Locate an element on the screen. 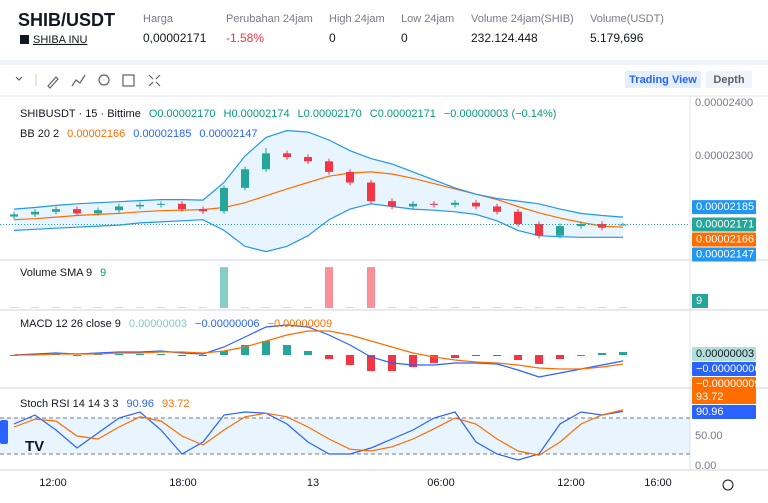 This screenshot has height=503, width=768. y-tick-label: 50.00 is located at coordinates (709, 436).